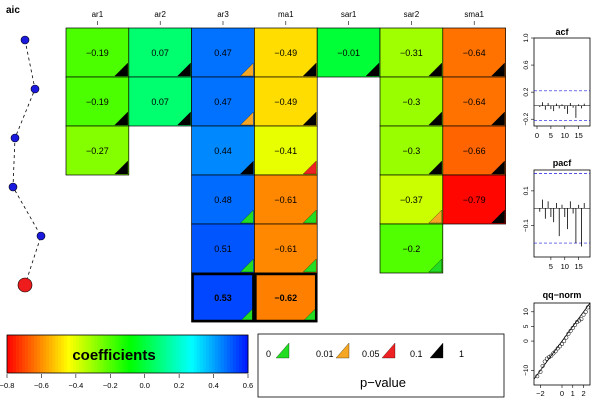 Image resolution: width=600 pixels, height=400 pixels. Describe the element at coordinates (557, 83) in the screenshot. I see `acf-panel: acf −0.2 0.2 0.6 1.0 0 5 10 15` at that location.